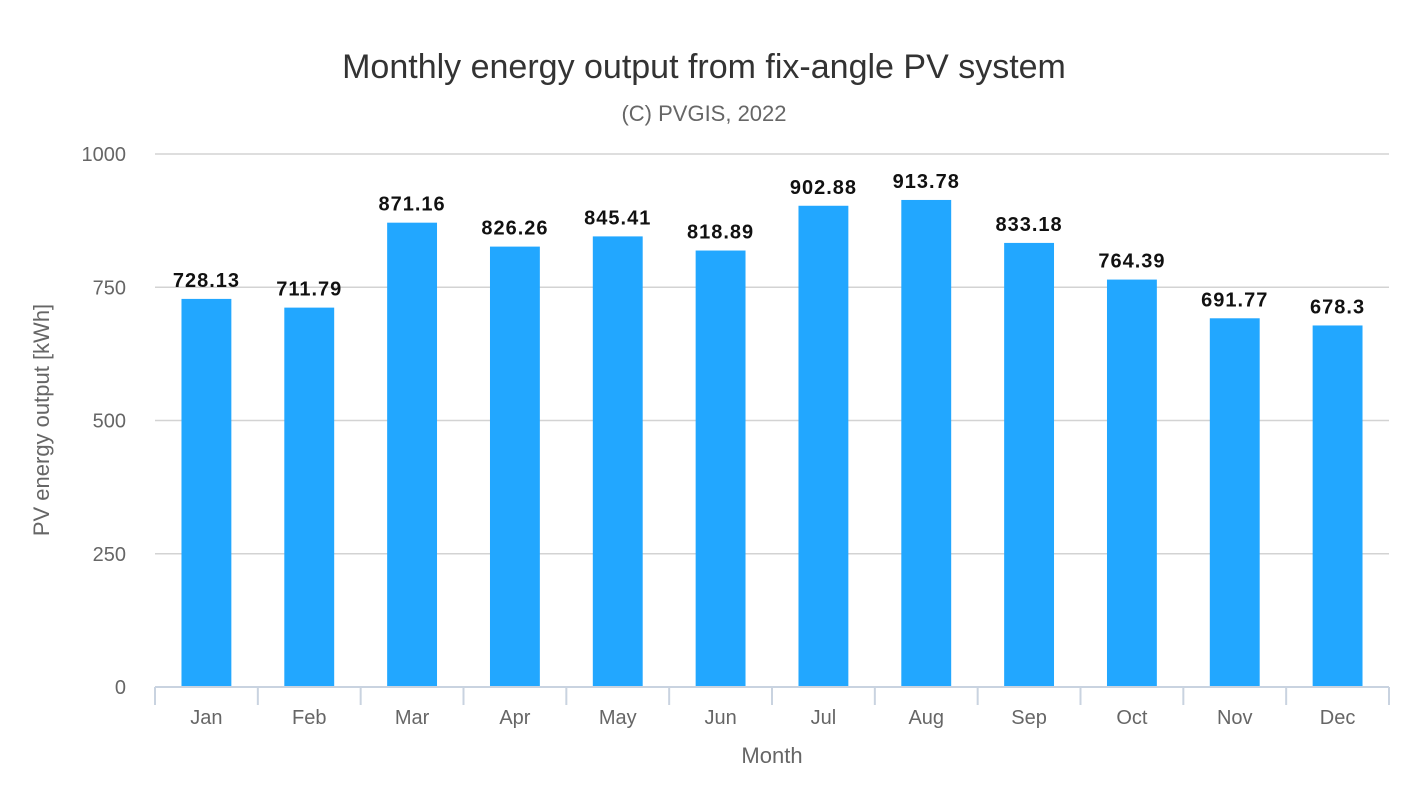 The height and width of the screenshot is (800, 1408). I want to click on y-axis-ticks: 0 250 500 750 1000, so click(104, 421).